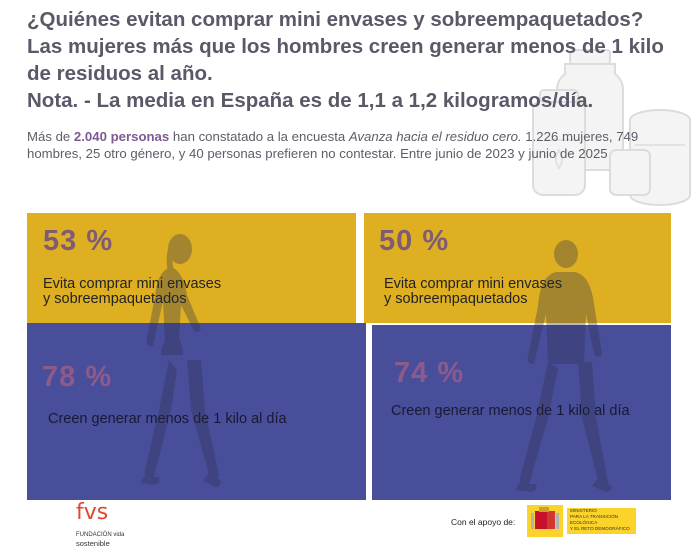  What do you see at coordinates (456, 299) in the screenshot?
I see `men-avoid-label-2: y sobreempaquetados` at bounding box center [456, 299].